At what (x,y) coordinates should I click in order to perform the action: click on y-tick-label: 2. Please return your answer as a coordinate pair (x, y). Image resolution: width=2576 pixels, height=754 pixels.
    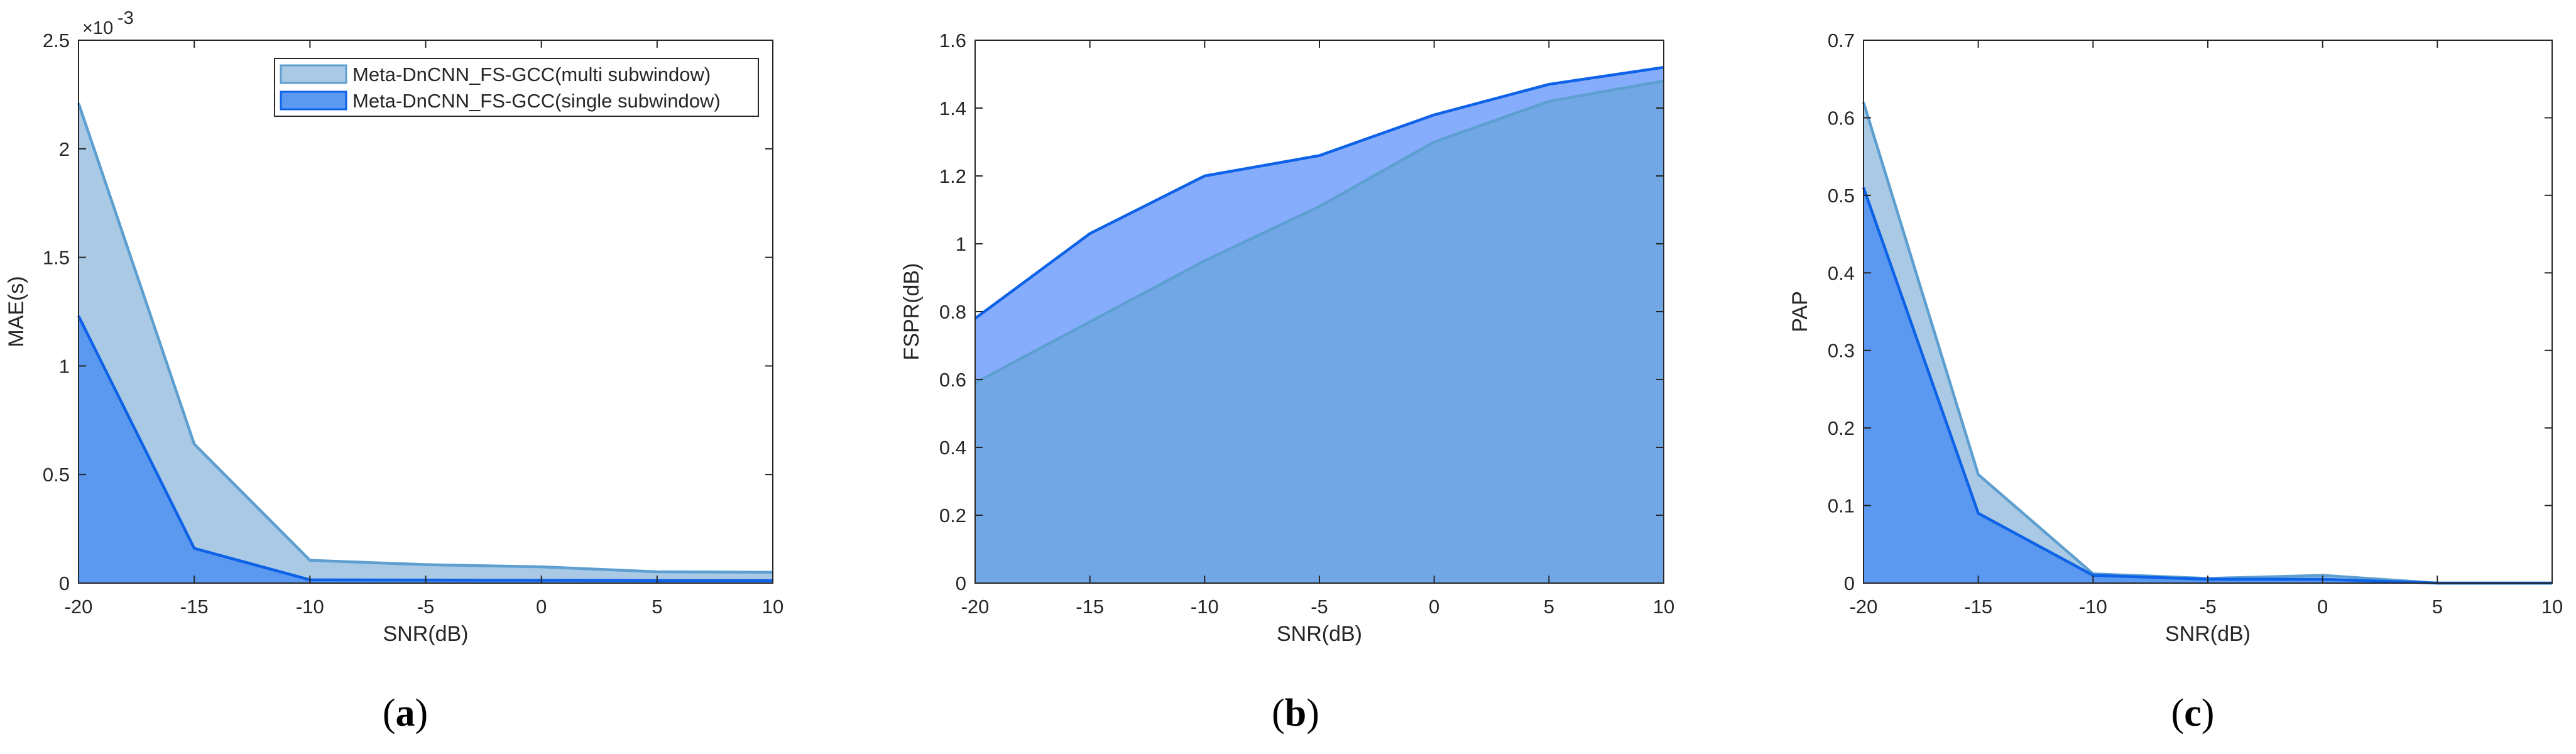
    Looking at the image, I should click on (64, 149).